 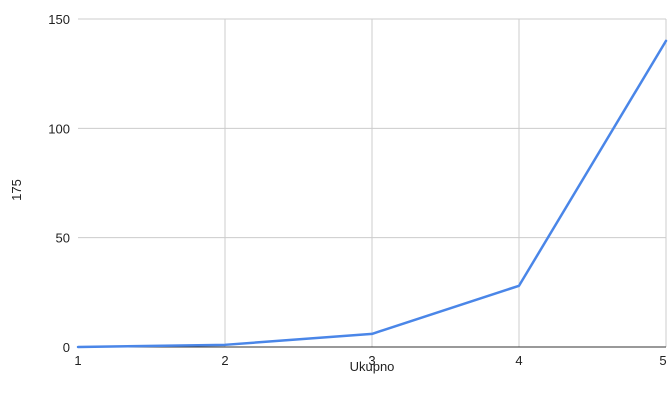 What do you see at coordinates (16, 190) in the screenshot?
I see `y-axis-title: 175` at bounding box center [16, 190].